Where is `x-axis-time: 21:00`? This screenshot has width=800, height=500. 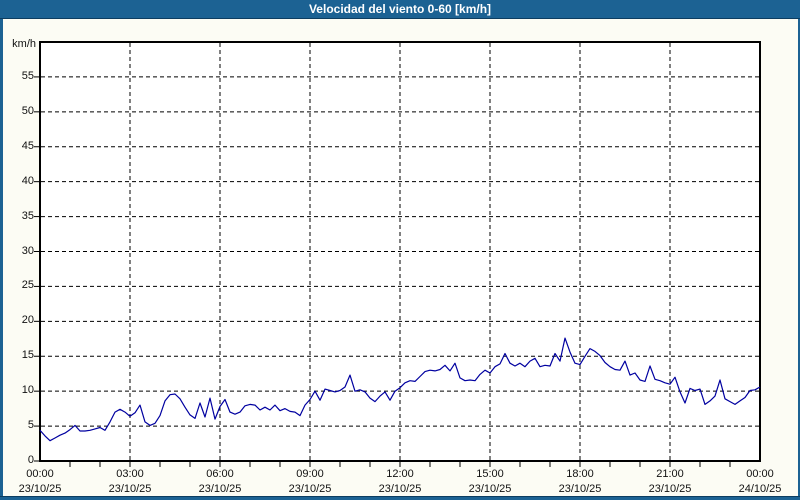 x-axis-time: 21:00 is located at coordinates (670, 474).